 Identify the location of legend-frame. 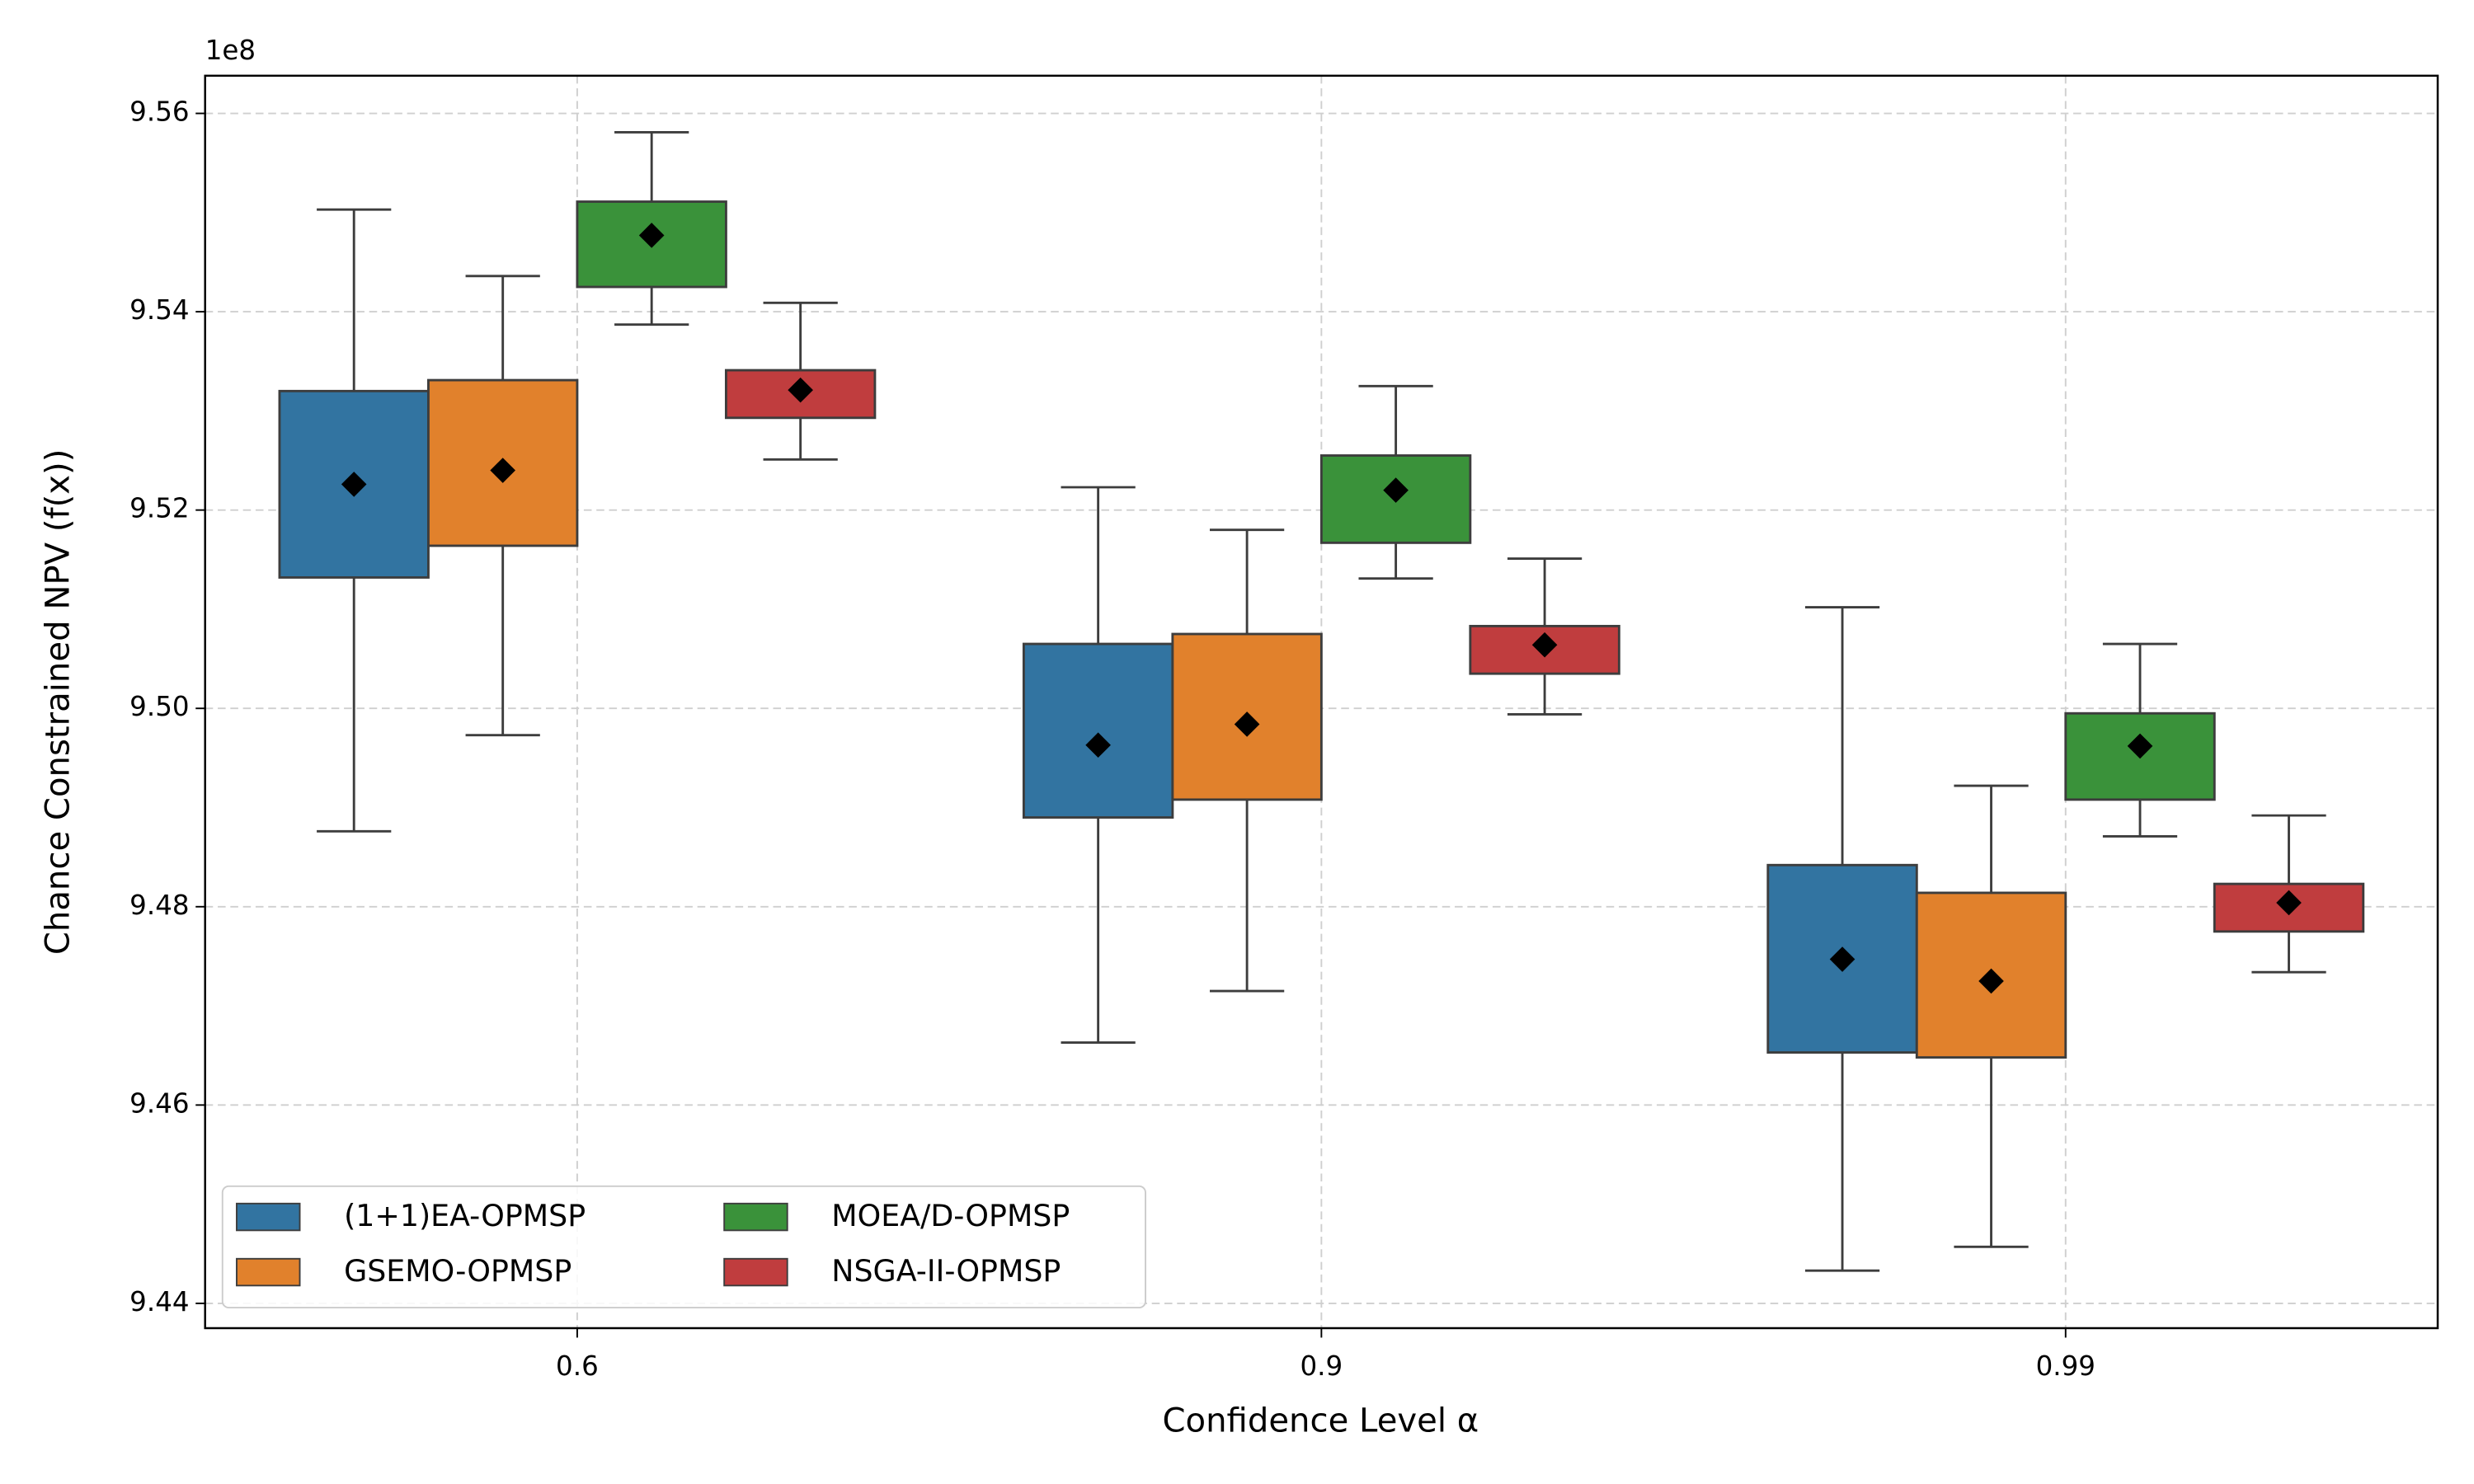
(683, 1247).